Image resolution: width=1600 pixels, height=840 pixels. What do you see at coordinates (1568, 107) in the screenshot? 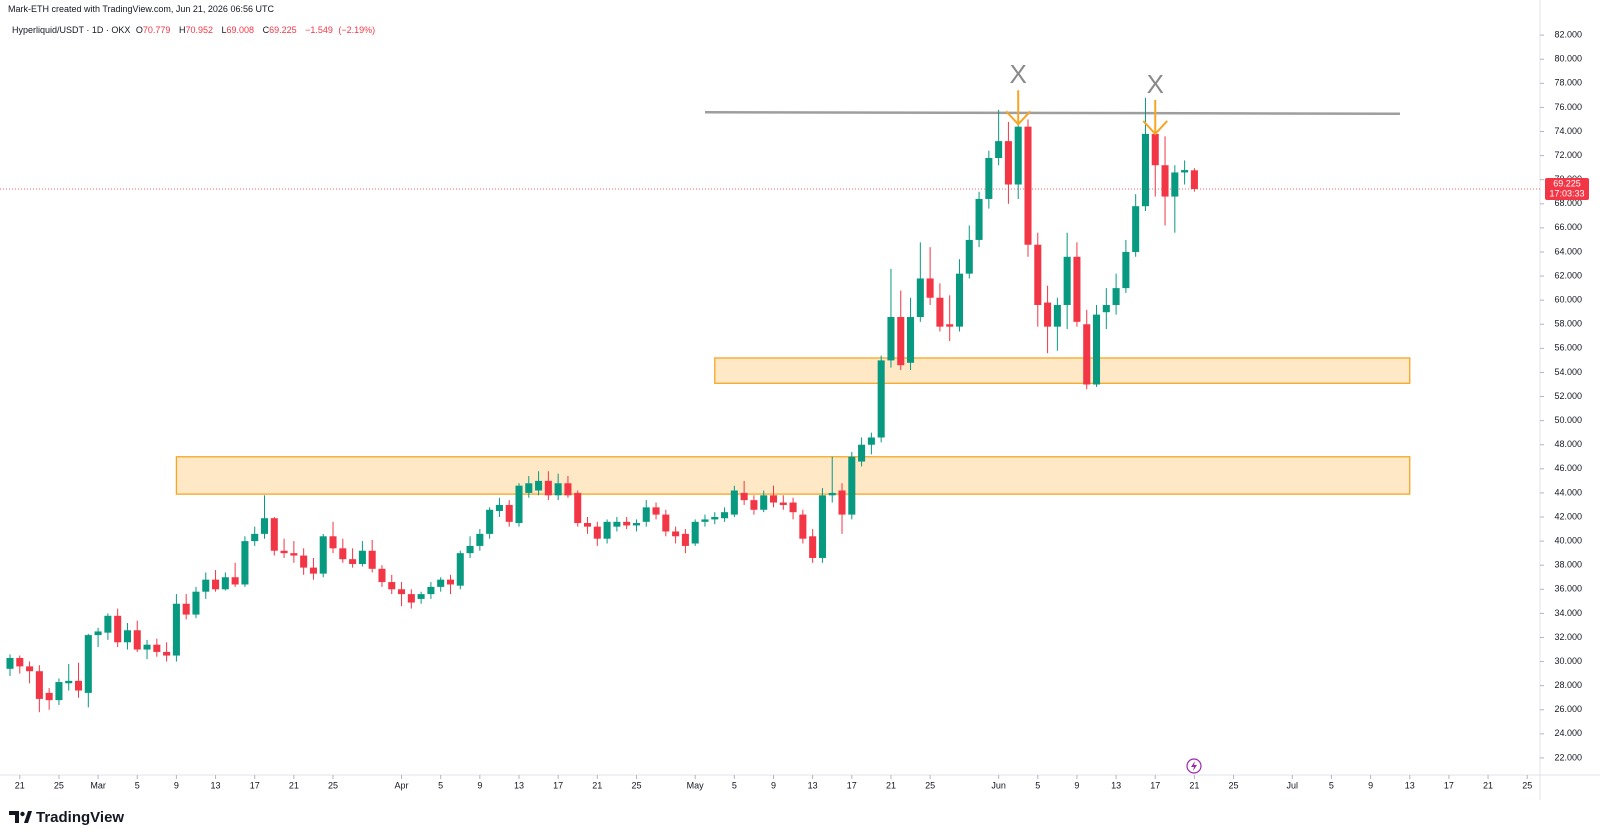
I see `y-tick-label: 76.000` at bounding box center [1568, 107].